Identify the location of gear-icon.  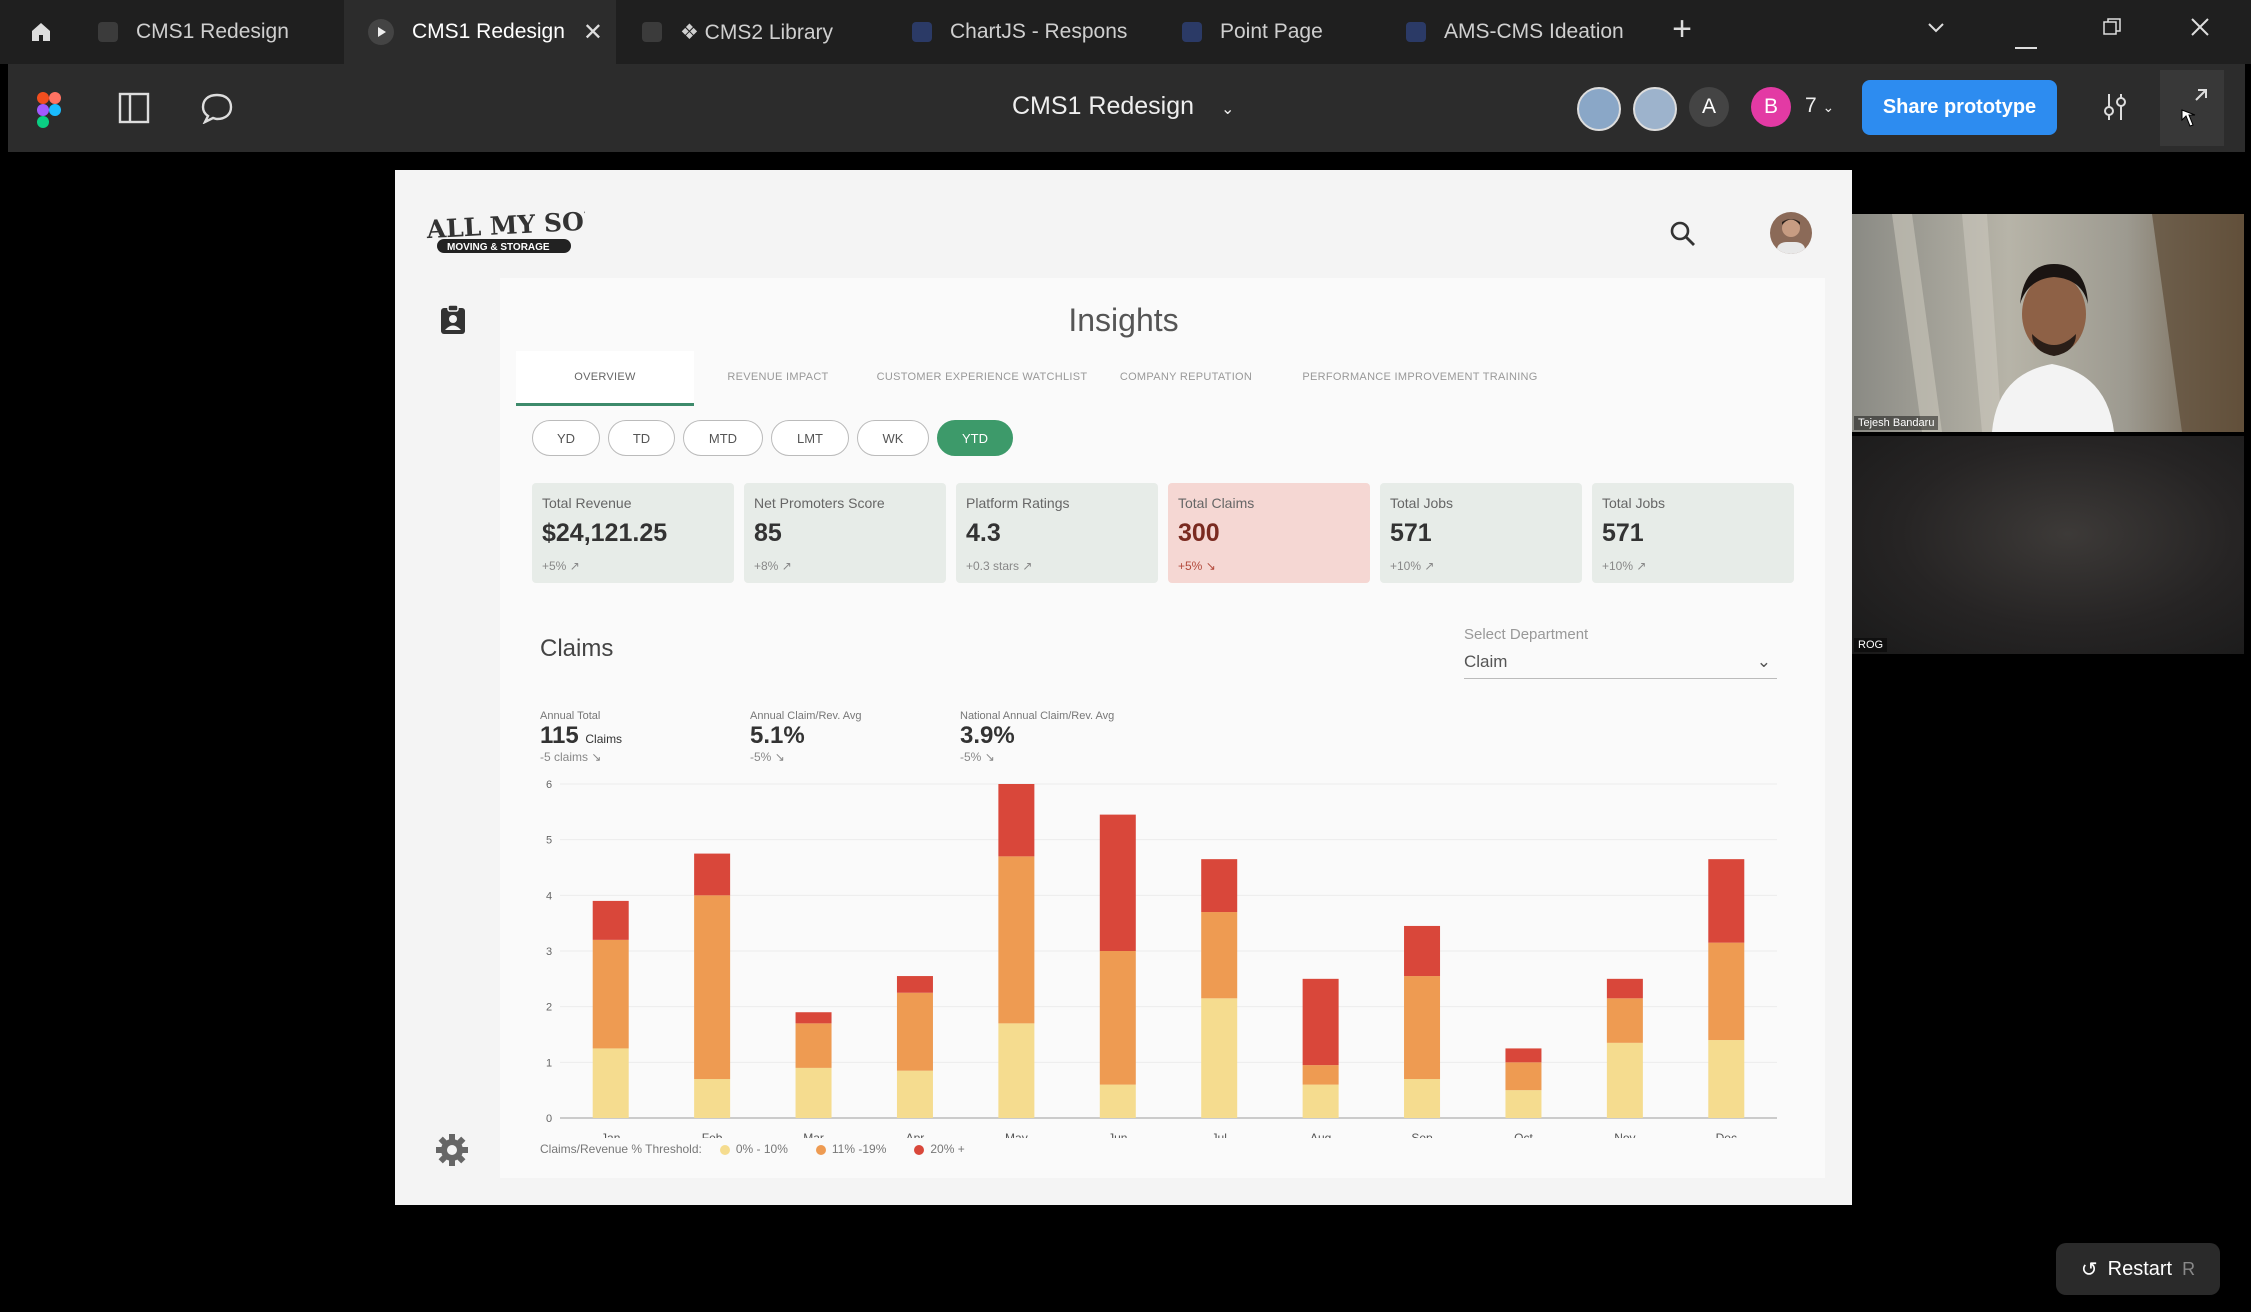
(452, 1152).